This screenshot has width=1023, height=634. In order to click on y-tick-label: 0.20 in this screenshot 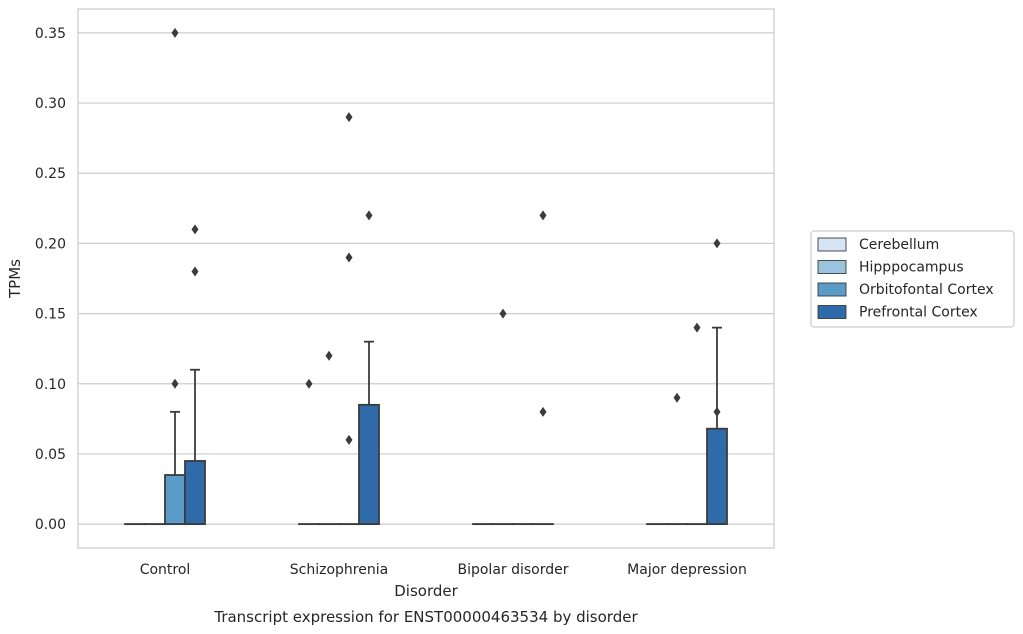, I will do `click(50, 244)`.